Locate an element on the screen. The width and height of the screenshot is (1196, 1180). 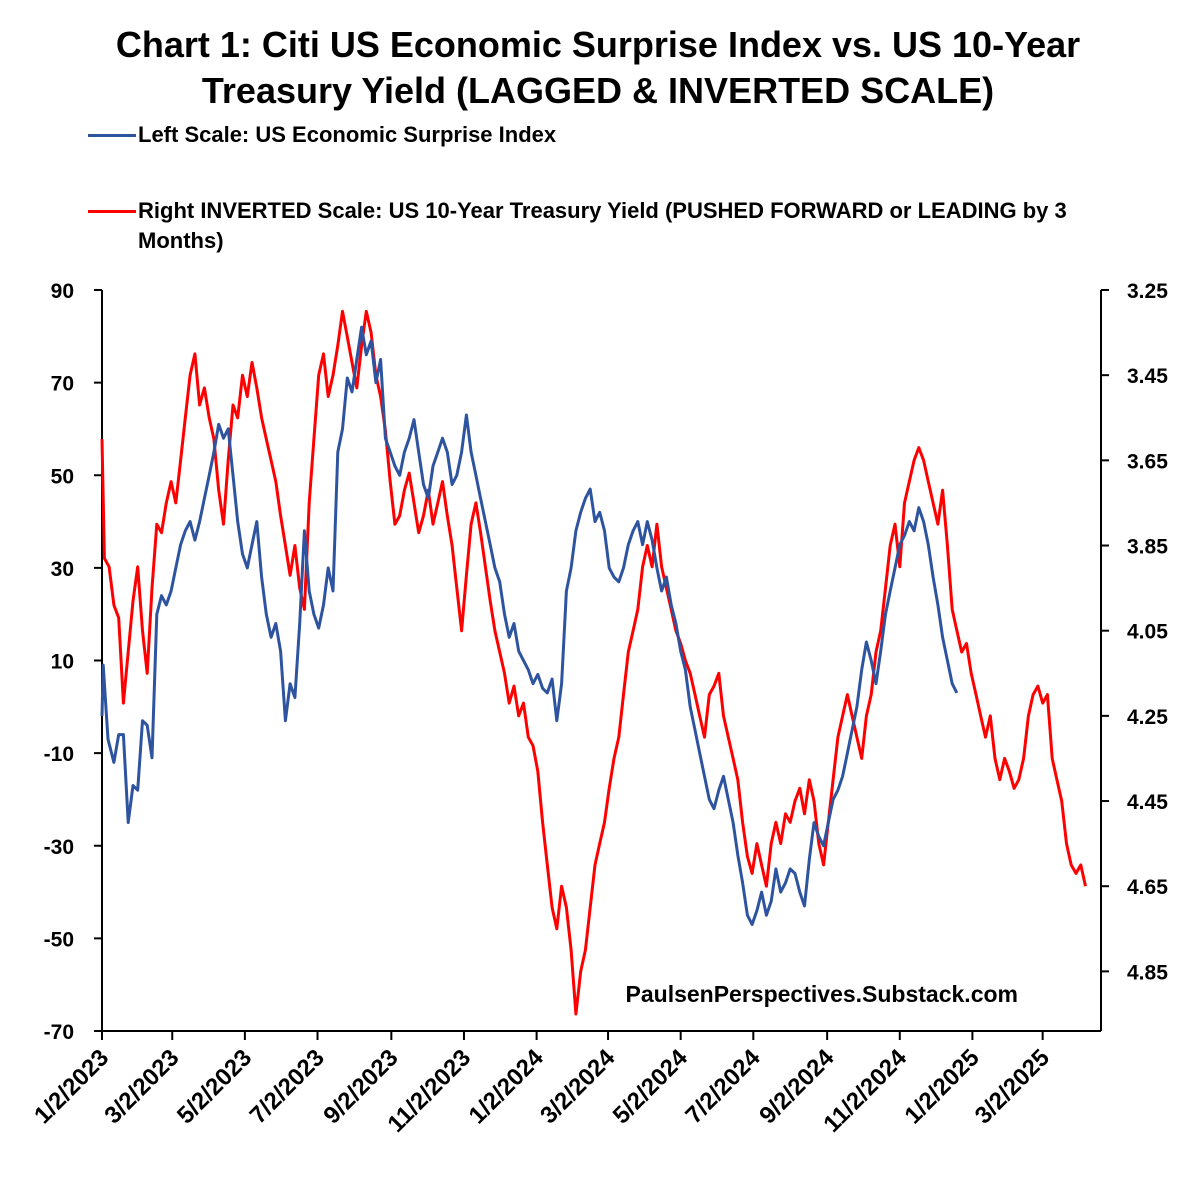
y-right-tick-label: 4.25 is located at coordinates (1147, 717).